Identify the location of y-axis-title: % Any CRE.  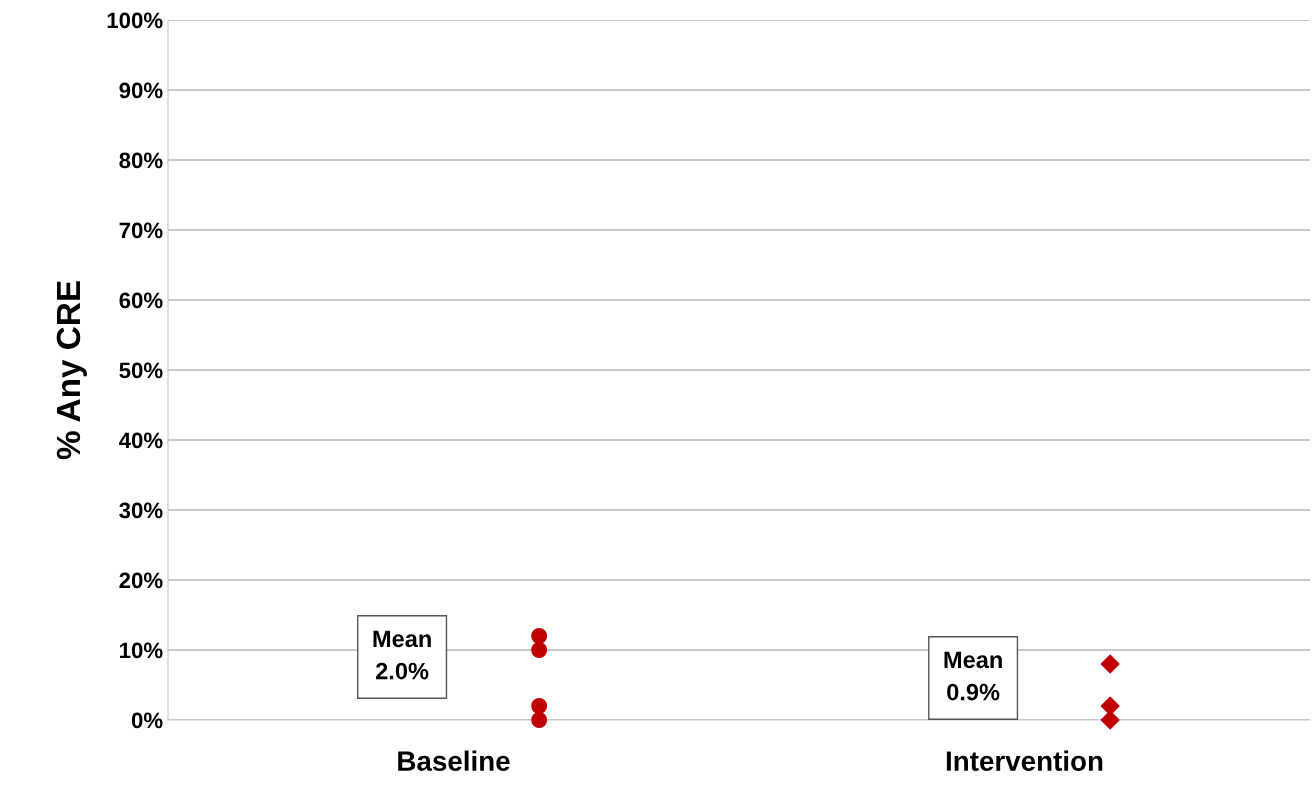
(71, 370).